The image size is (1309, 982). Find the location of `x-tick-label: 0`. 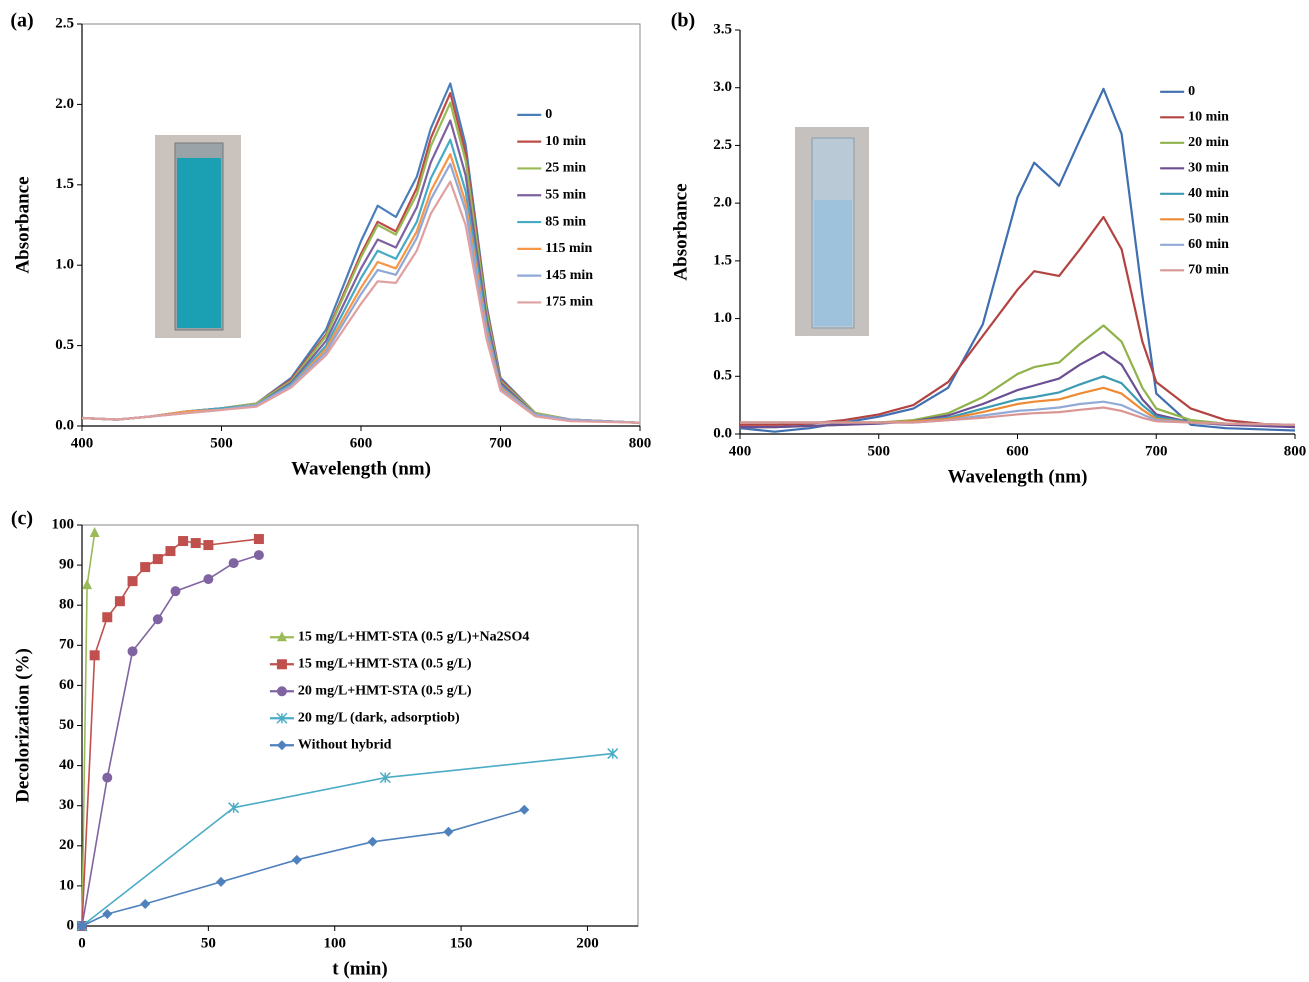

x-tick-label: 0 is located at coordinates (82, 943).